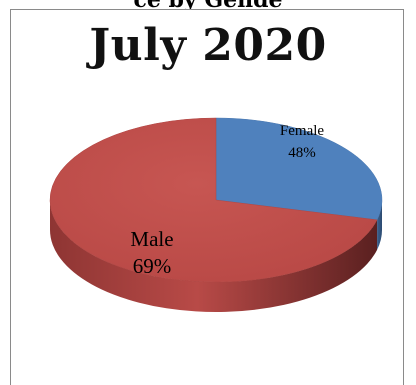 The image size is (416, 385). I want to click on pie-label-male-value: 69%, so click(152, 266).